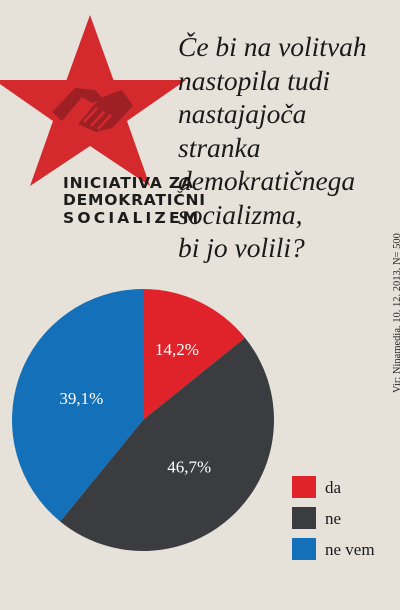  I want to click on legend-label: da, so click(333, 487).